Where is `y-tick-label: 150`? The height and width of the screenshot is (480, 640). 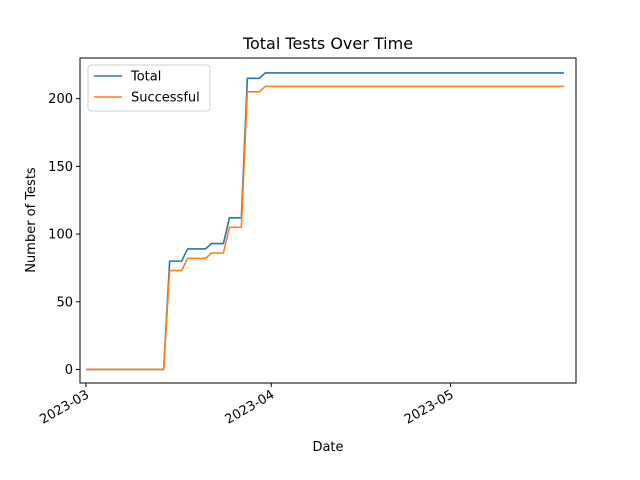
y-tick-label: 150 is located at coordinates (60, 167).